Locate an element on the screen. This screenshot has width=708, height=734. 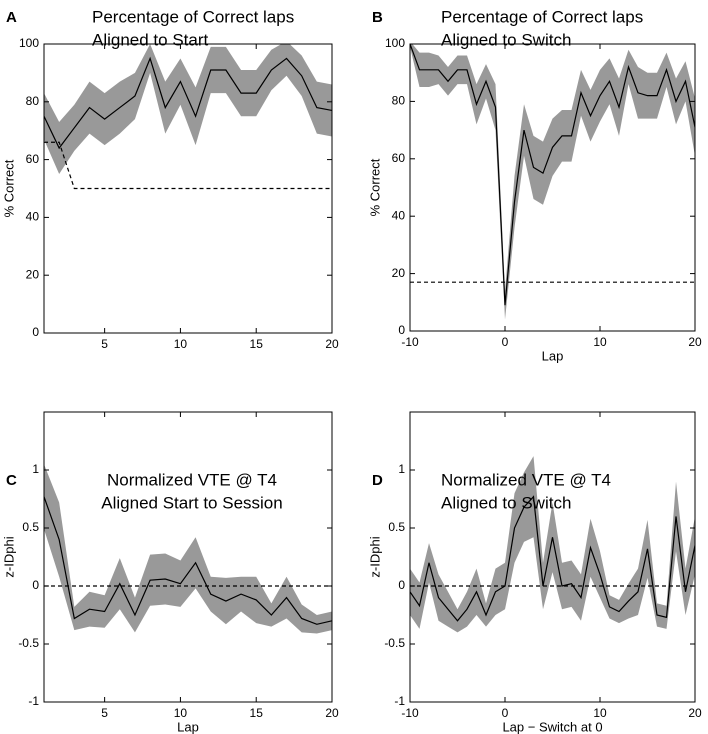
chart-subtitle: Aligned to Start is located at coordinates (150, 39).